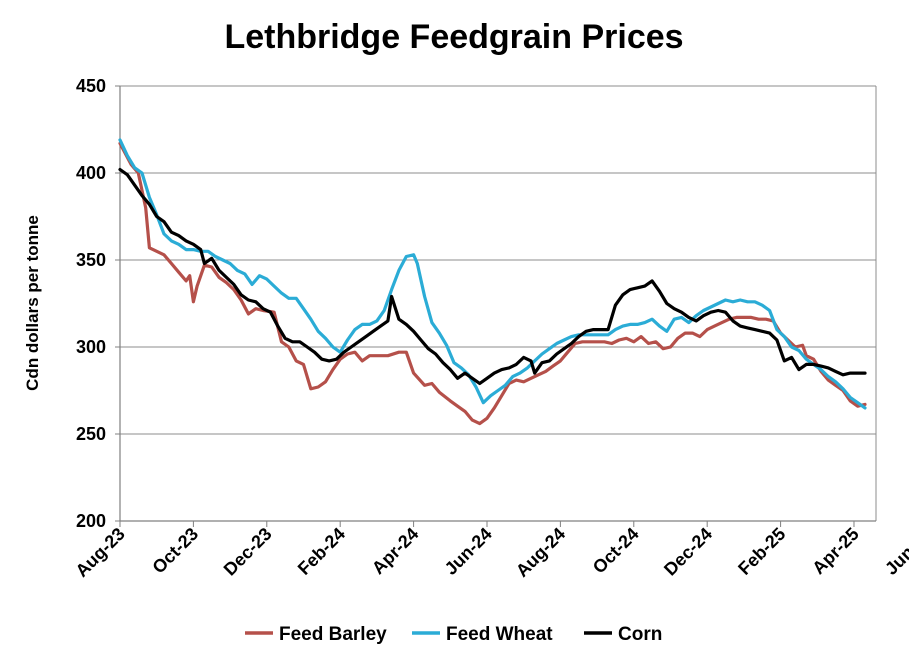  Describe the element at coordinates (468, 551) in the screenshot. I see `x-tick-label: Jun-24` at that location.